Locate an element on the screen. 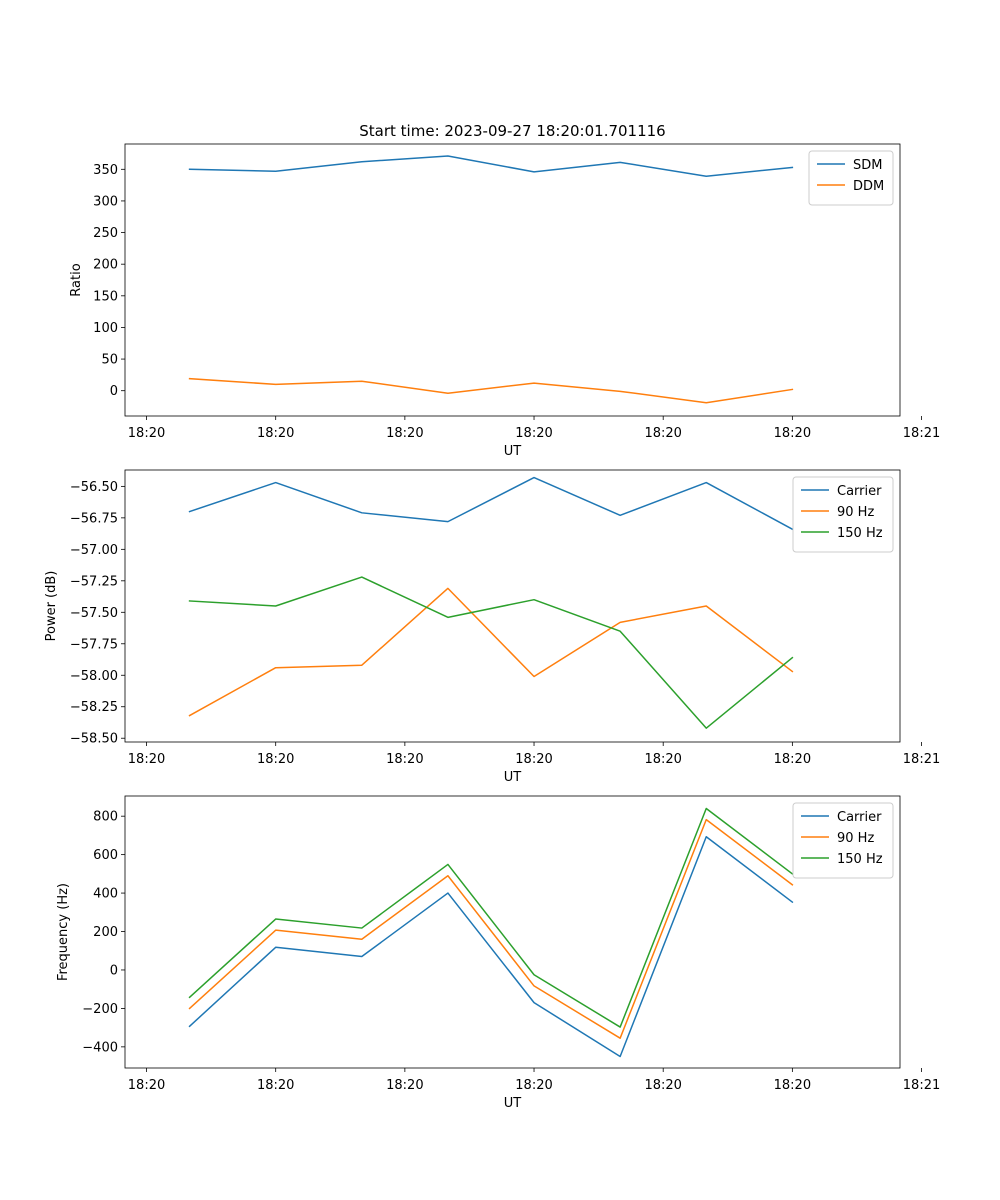 This screenshot has height=1200, width=1000. y-tick-label: −400 is located at coordinates (100, 1047).